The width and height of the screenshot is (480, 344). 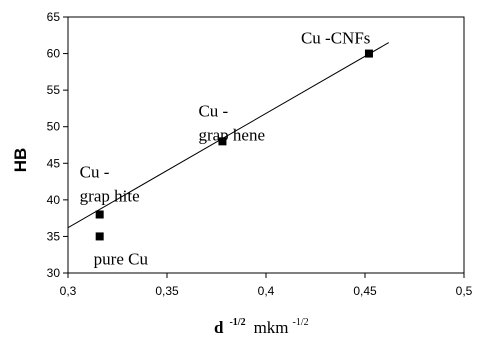 I want to click on x-tick-label: 0,35, so click(x=167, y=291).